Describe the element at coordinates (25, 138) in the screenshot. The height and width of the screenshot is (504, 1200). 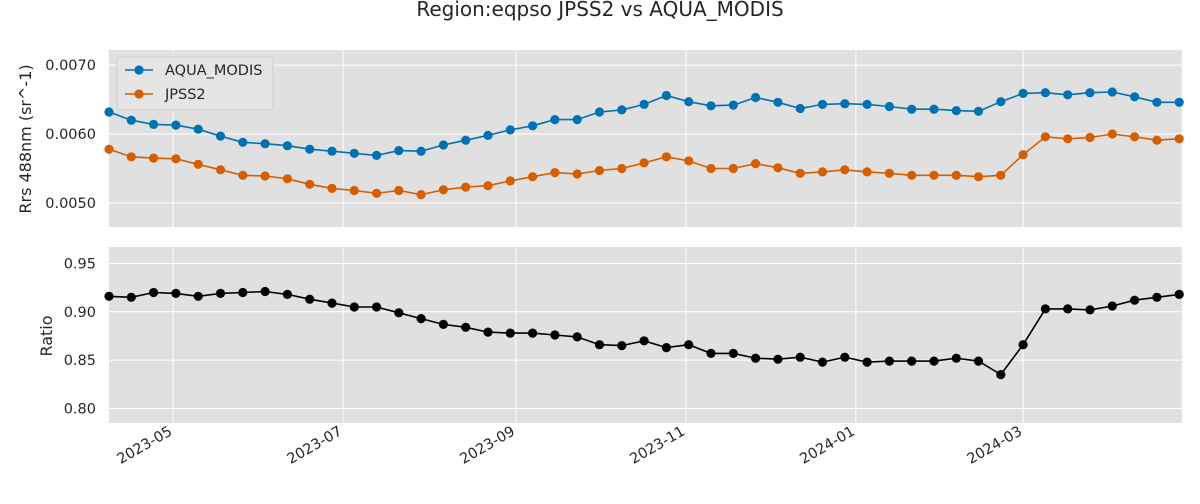
I see `top-y-axis-label: Rrs 488nm (sr^-1)` at that location.